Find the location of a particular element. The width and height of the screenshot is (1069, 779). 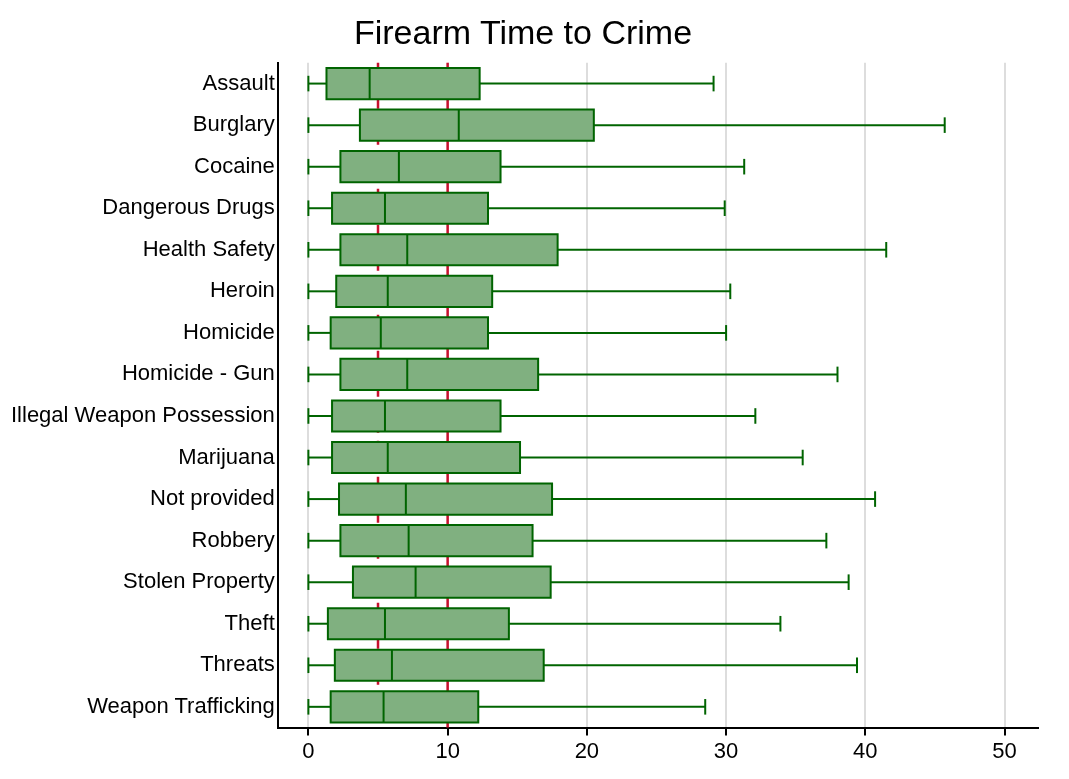

x-tick-label: 0 is located at coordinates (308, 750).